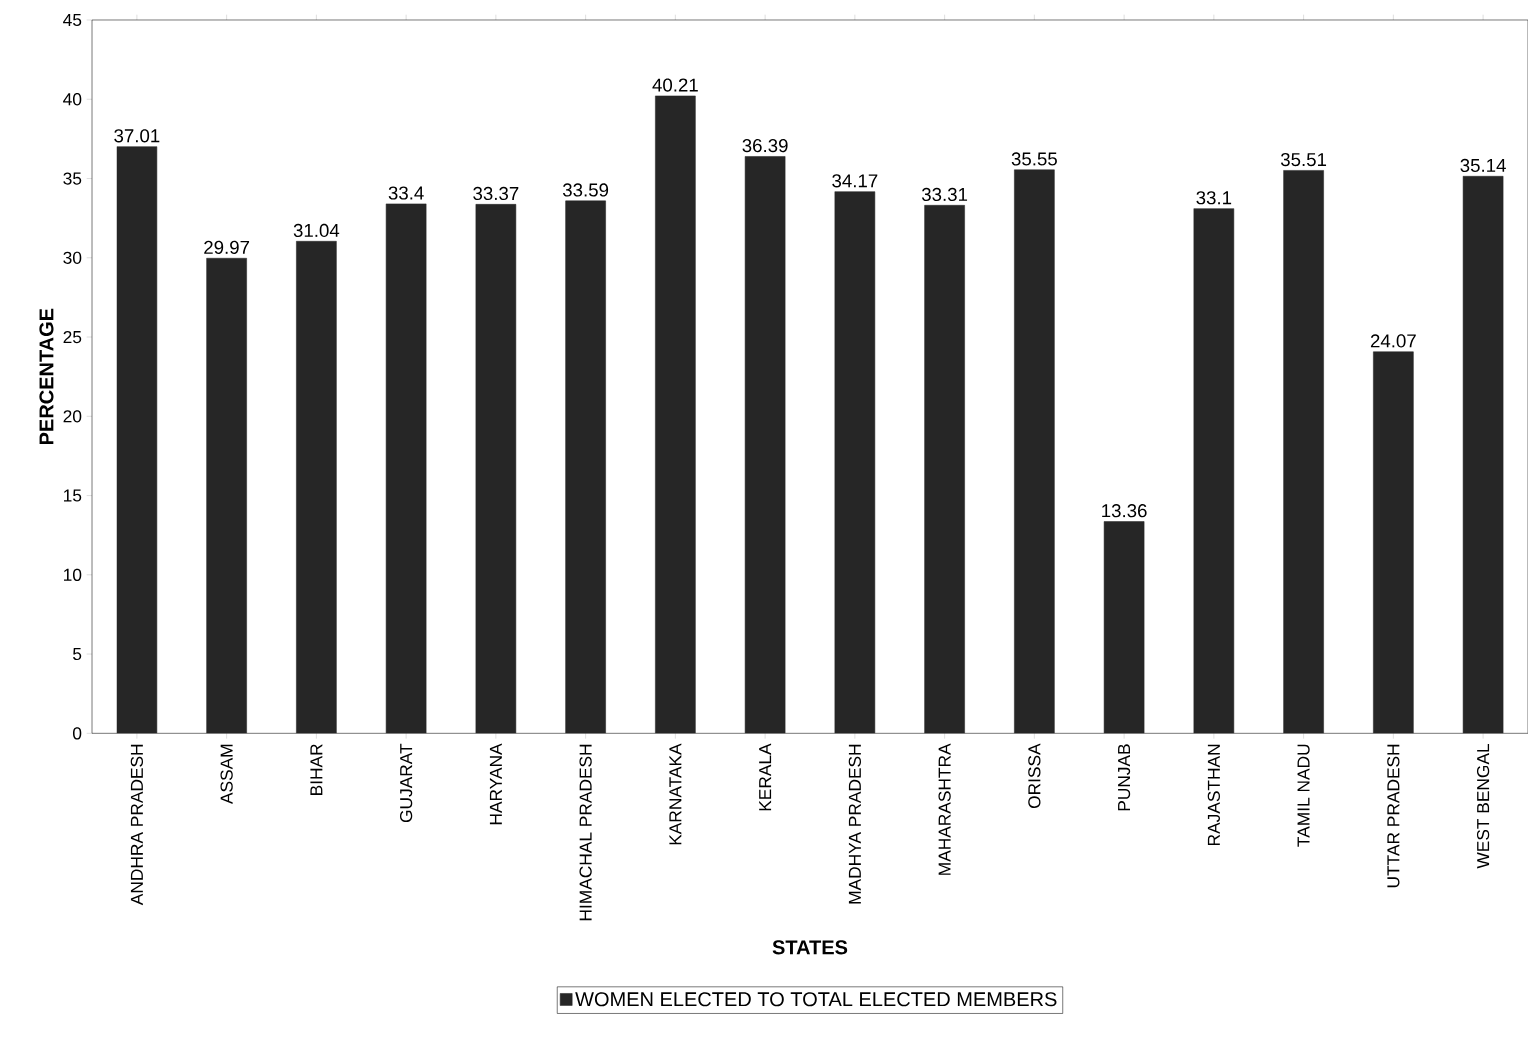 The height and width of the screenshot is (1037, 1528). What do you see at coordinates (944, 194) in the screenshot?
I see `data-label: 33.31` at bounding box center [944, 194].